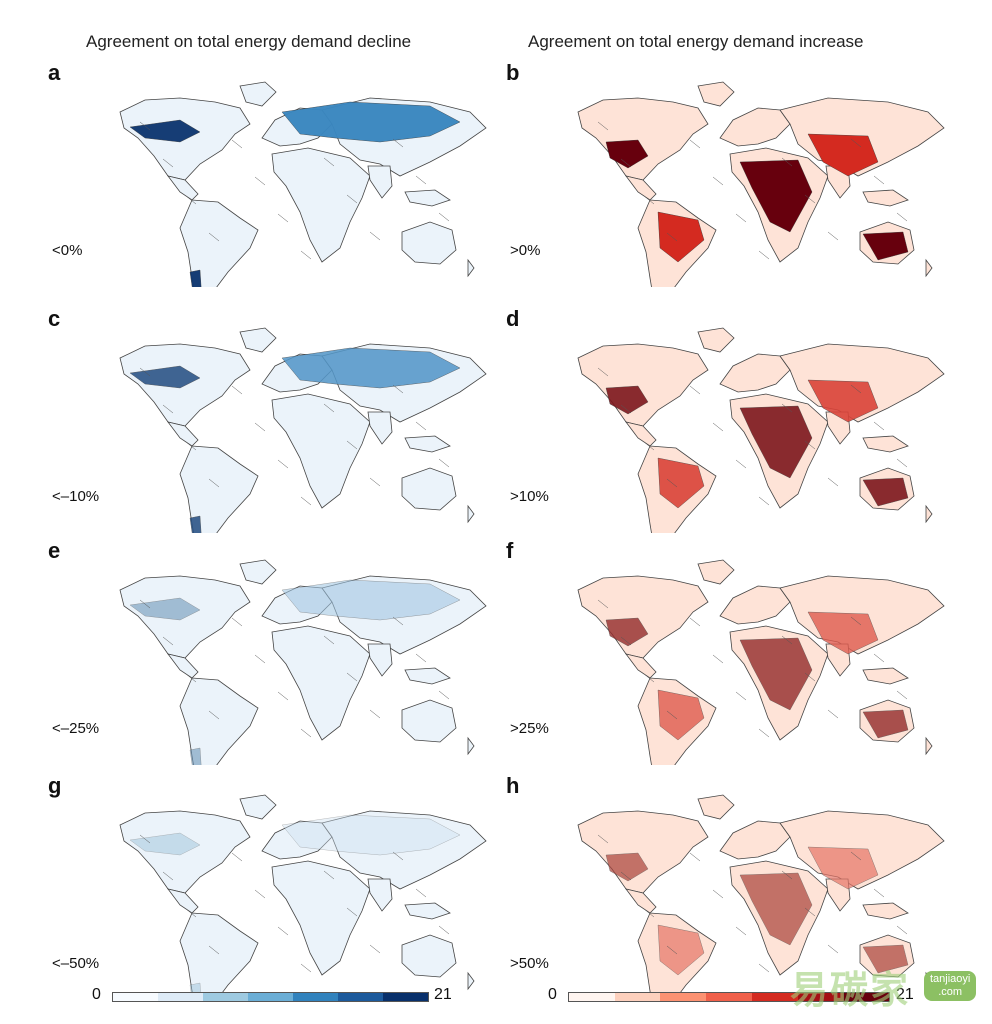 This screenshot has width=992, height=1024. Describe the element at coordinates (67, 250) in the screenshot. I see `threshold-label: <0%` at that location.